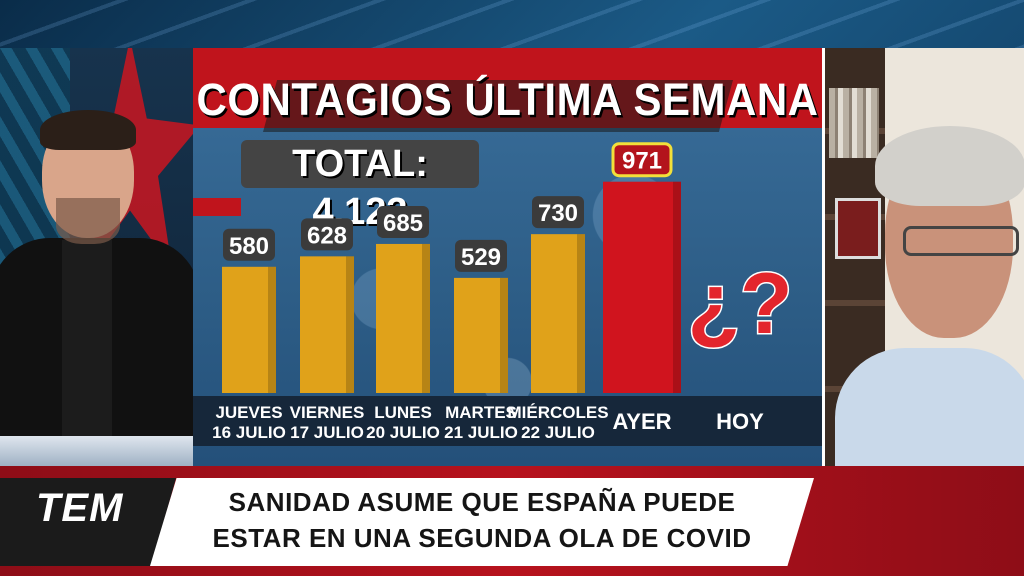 The height and width of the screenshot is (576, 1024). Describe the element at coordinates (498, 106) in the screenshot. I see `title-shadow-box` at that location.